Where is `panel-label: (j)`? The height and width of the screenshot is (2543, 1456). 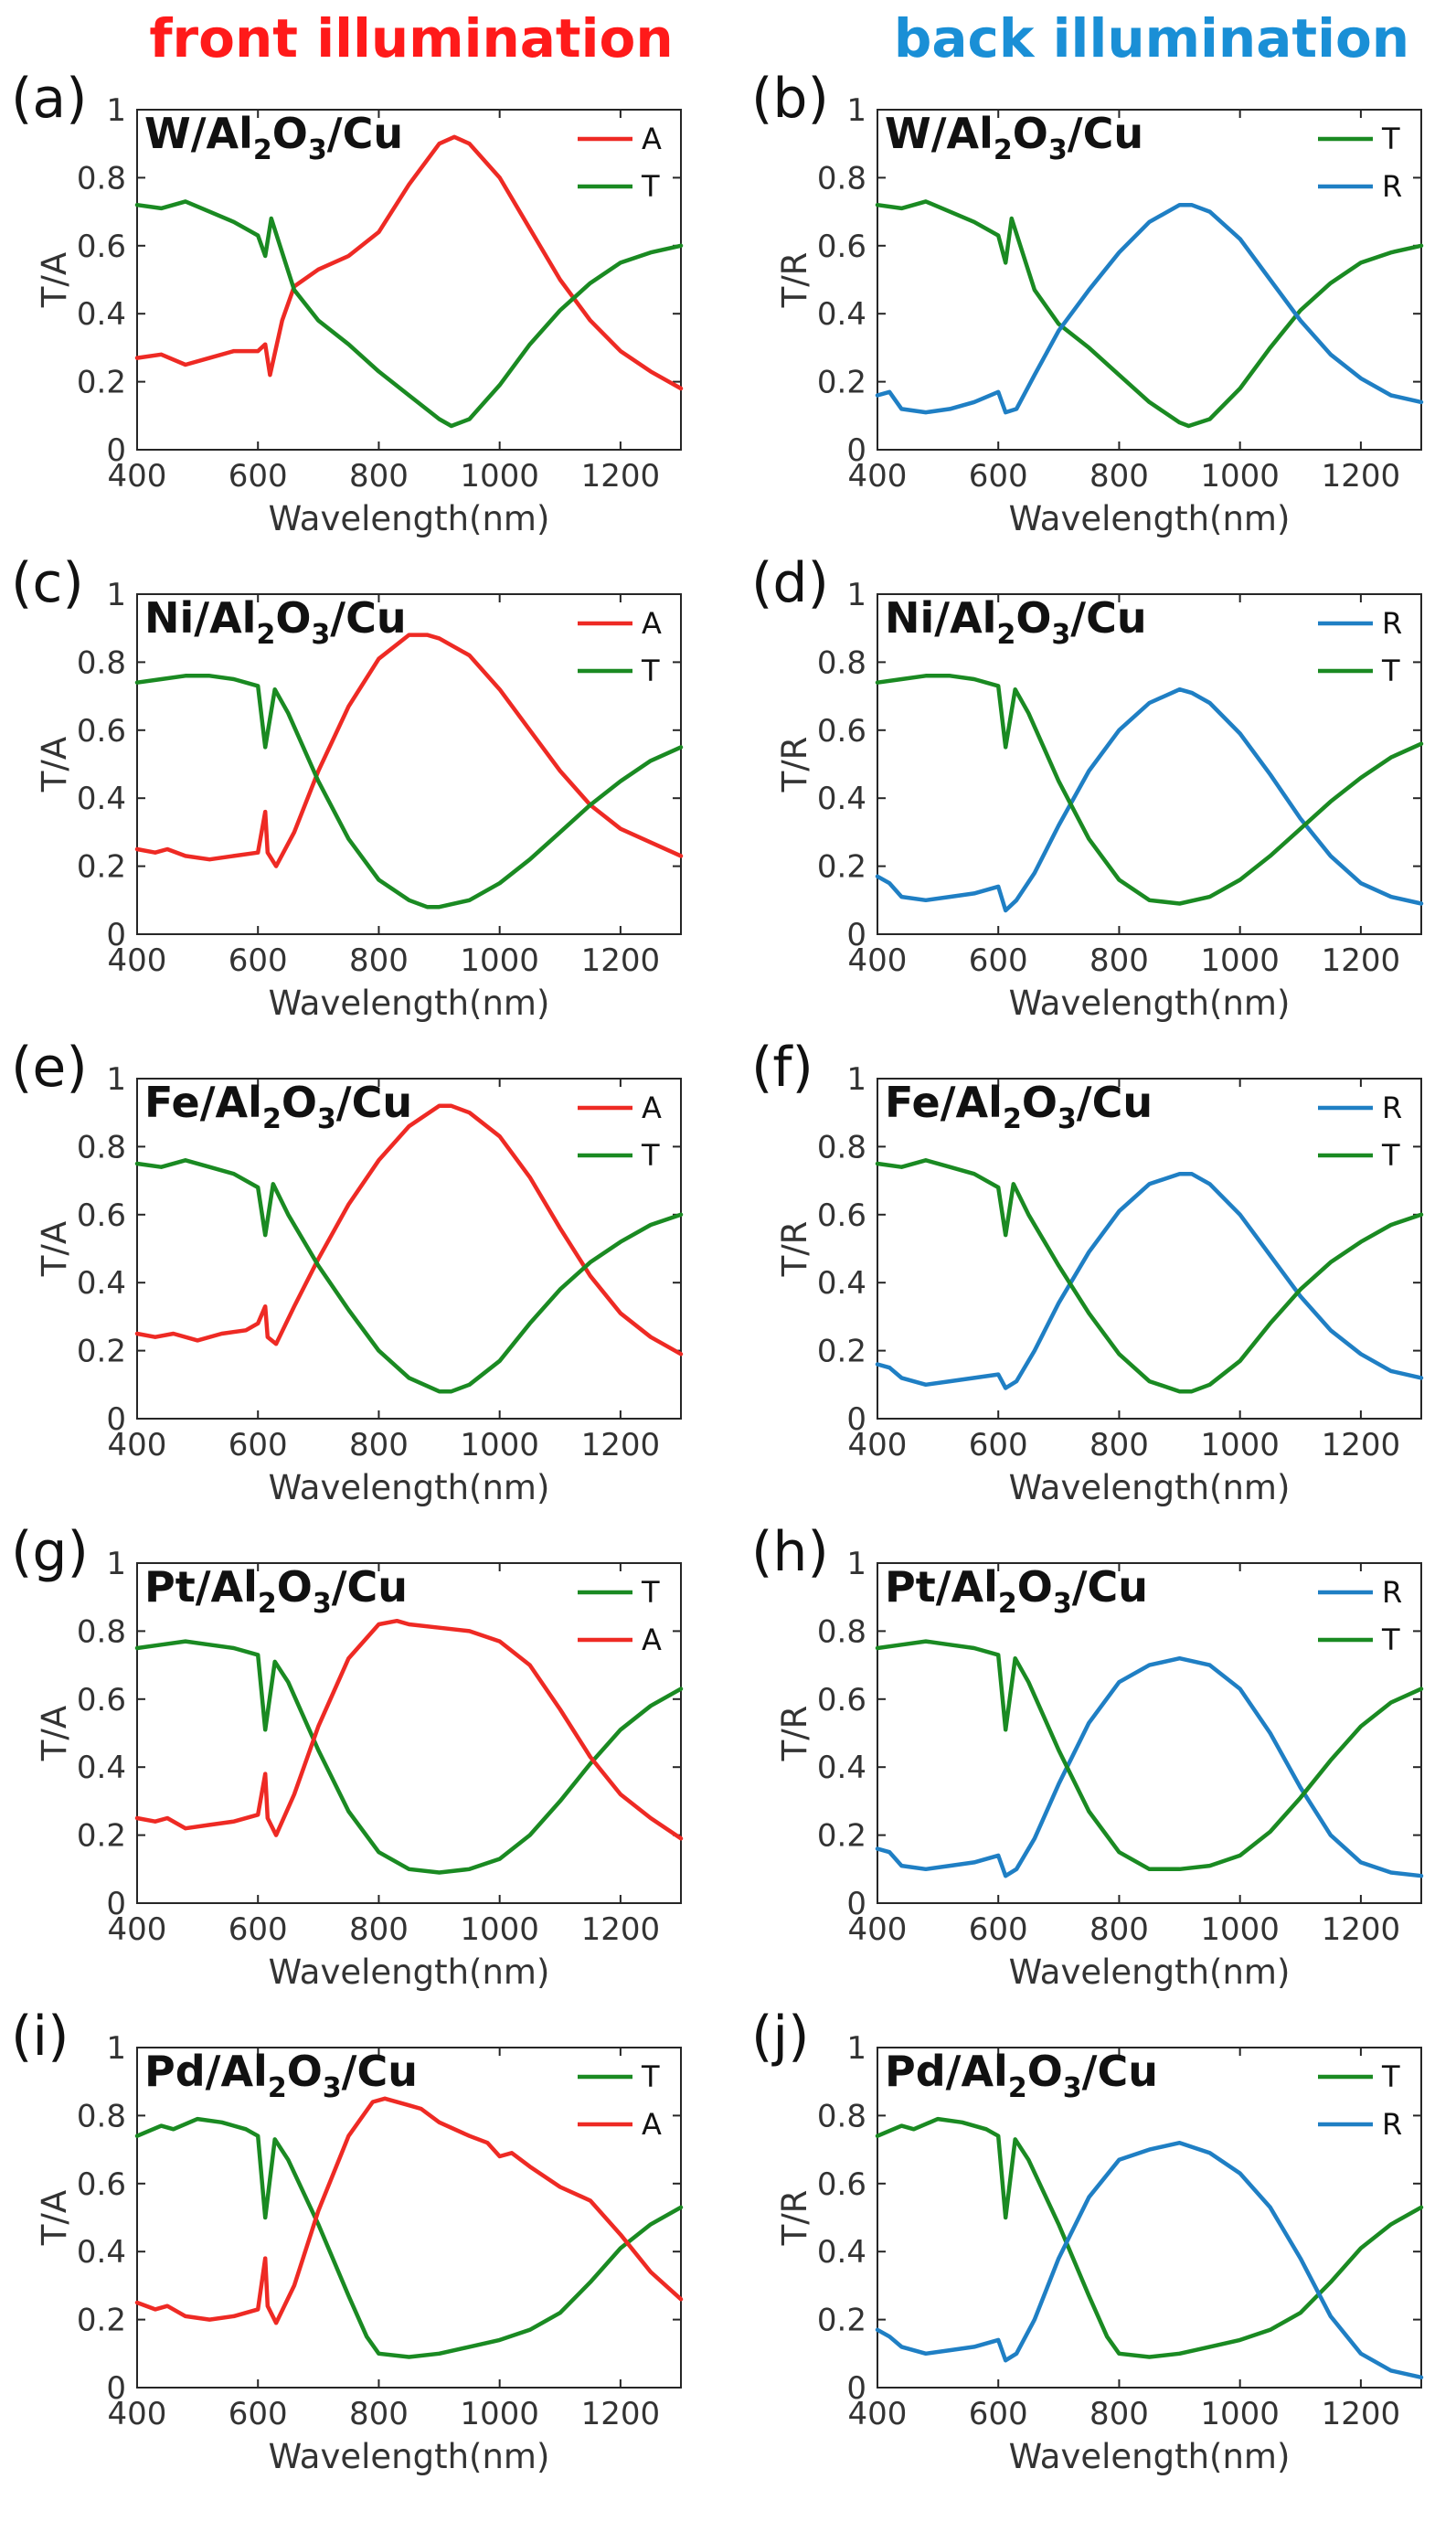 panel-label: (j) is located at coordinates (781, 2037).